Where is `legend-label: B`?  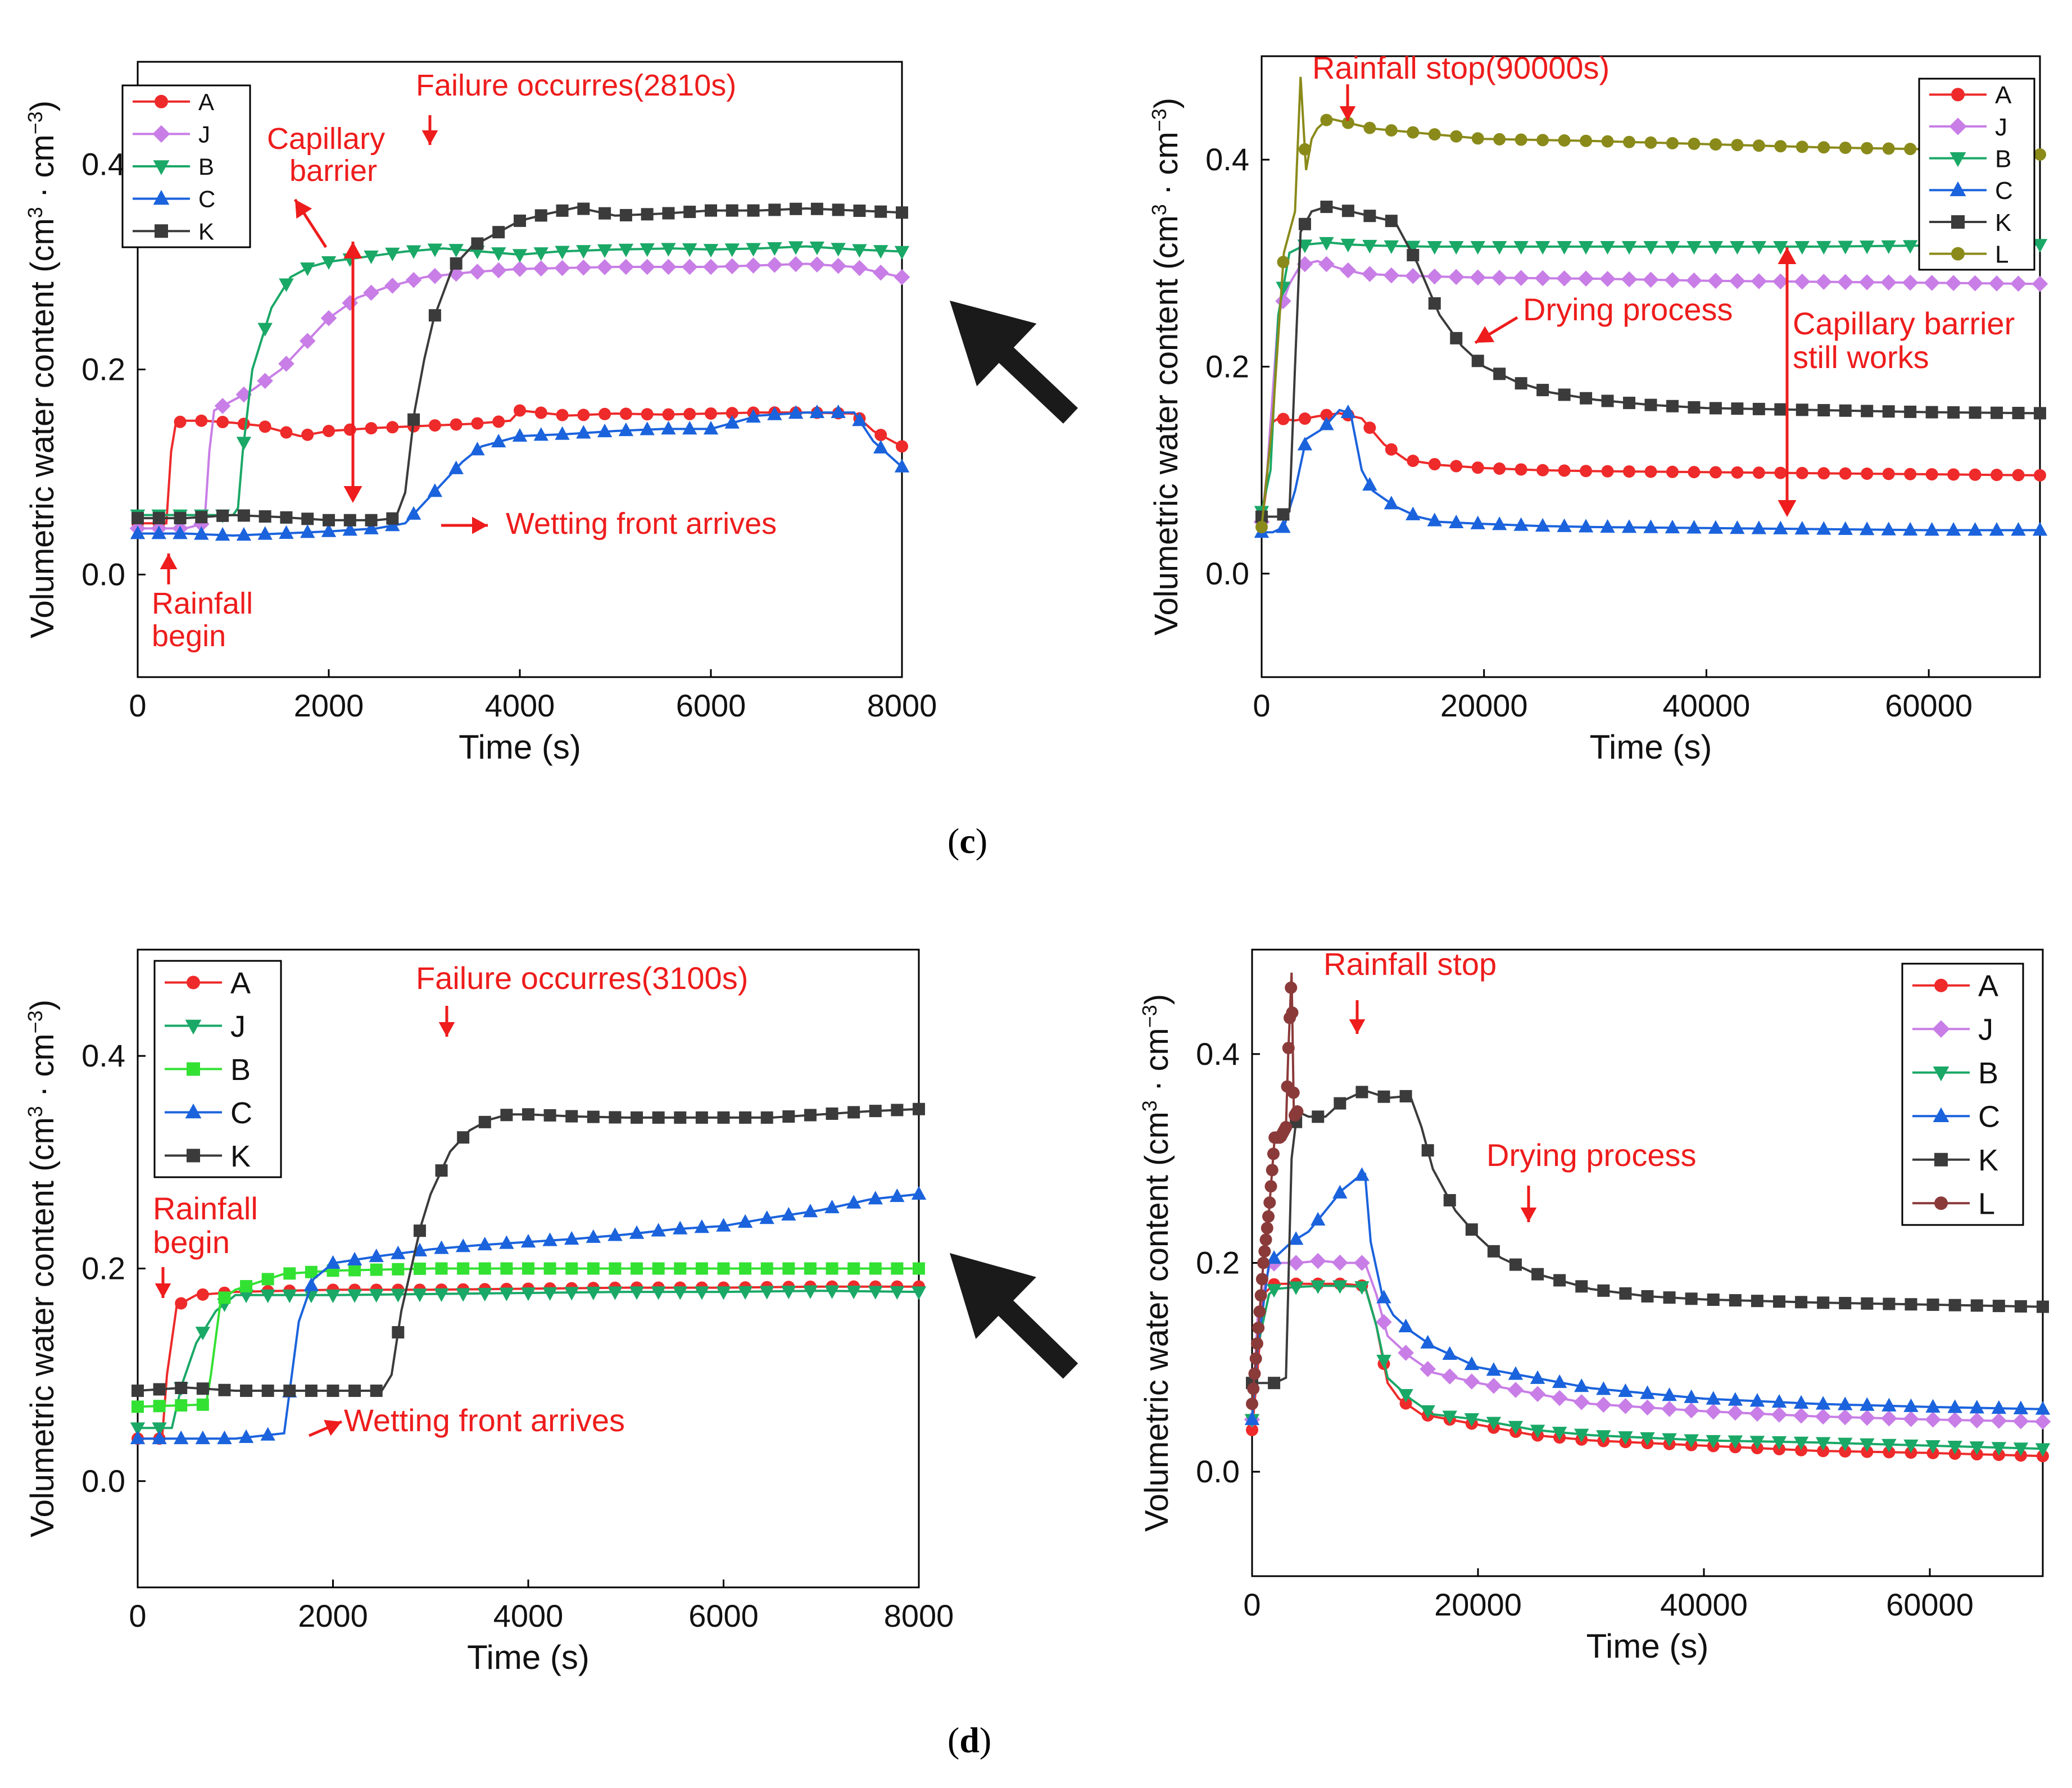 legend-label: B is located at coordinates (1988, 1073).